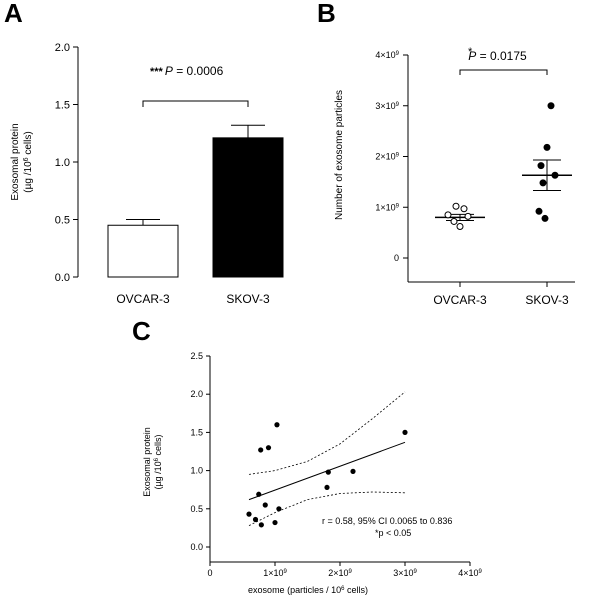 Image resolution: width=600 pixels, height=597 pixels. What do you see at coordinates (62, 48) in the screenshot?
I see `panel-a-y-tick-label: 2.0` at bounding box center [62, 48].